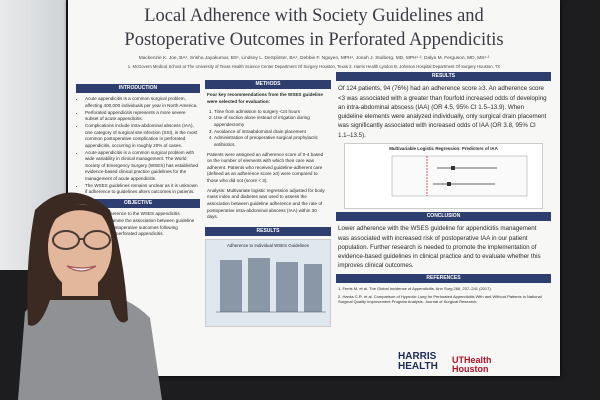  Describe the element at coordinates (80, 247) in the screenshot. I see `face` at that location.